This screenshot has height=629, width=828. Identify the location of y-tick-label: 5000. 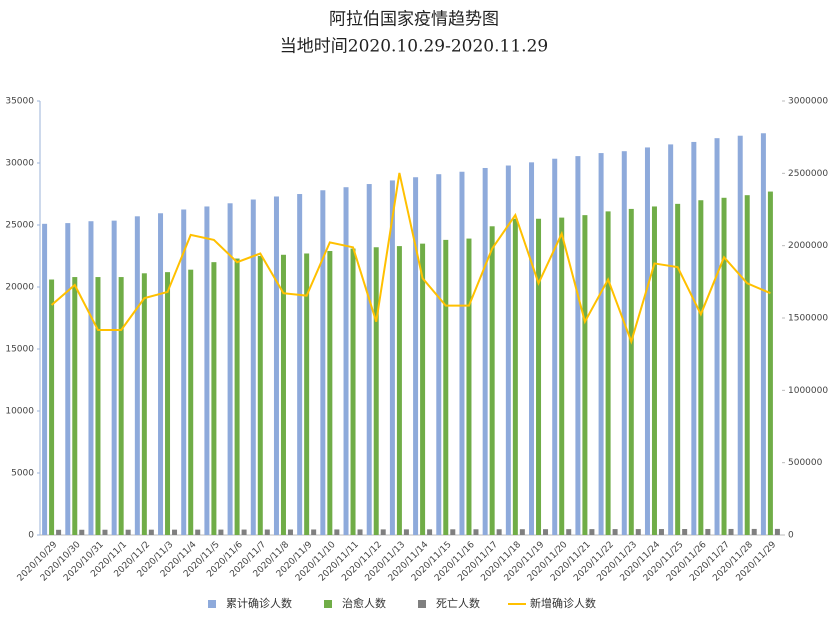
(22, 474).